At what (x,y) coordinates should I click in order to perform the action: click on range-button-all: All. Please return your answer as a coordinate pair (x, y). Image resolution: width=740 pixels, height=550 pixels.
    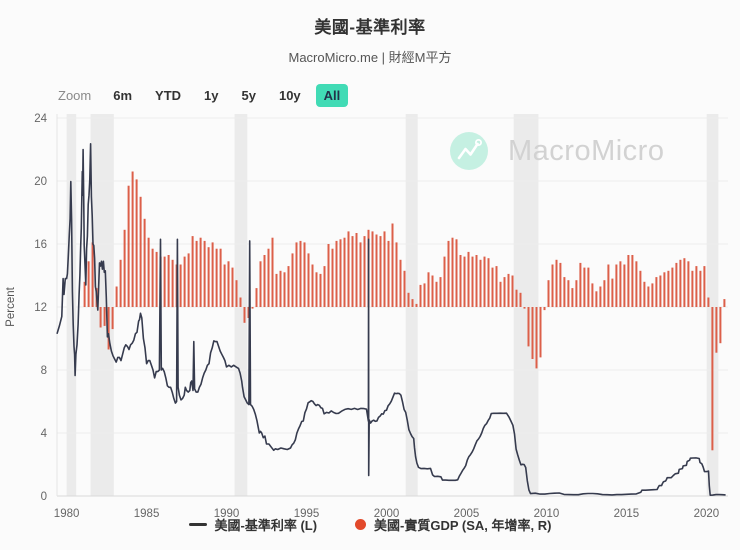
    Looking at the image, I should click on (332, 95).